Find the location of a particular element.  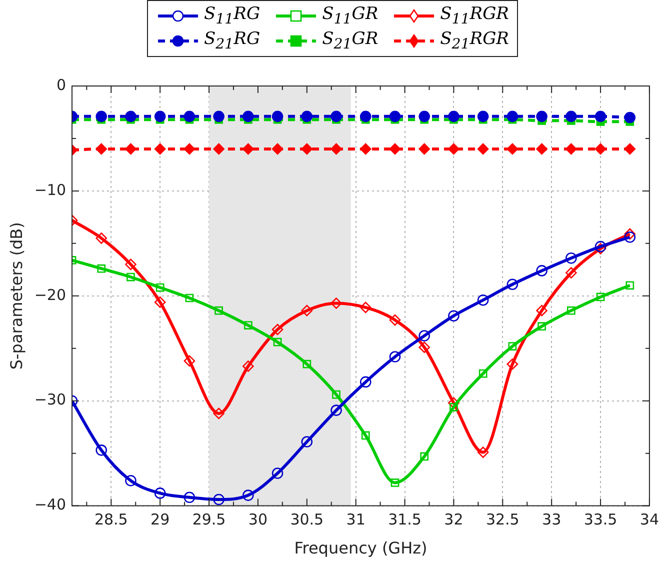

x-tick-label: 33 is located at coordinates (552, 519).